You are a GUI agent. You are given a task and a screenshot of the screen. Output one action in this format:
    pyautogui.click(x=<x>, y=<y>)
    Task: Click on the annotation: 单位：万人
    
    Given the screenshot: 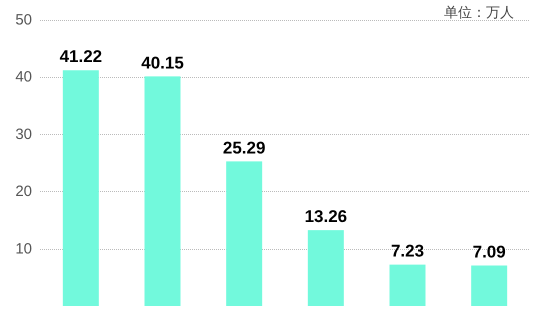 What is the action you would take?
    pyautogui.click(x=479, y=13)
    